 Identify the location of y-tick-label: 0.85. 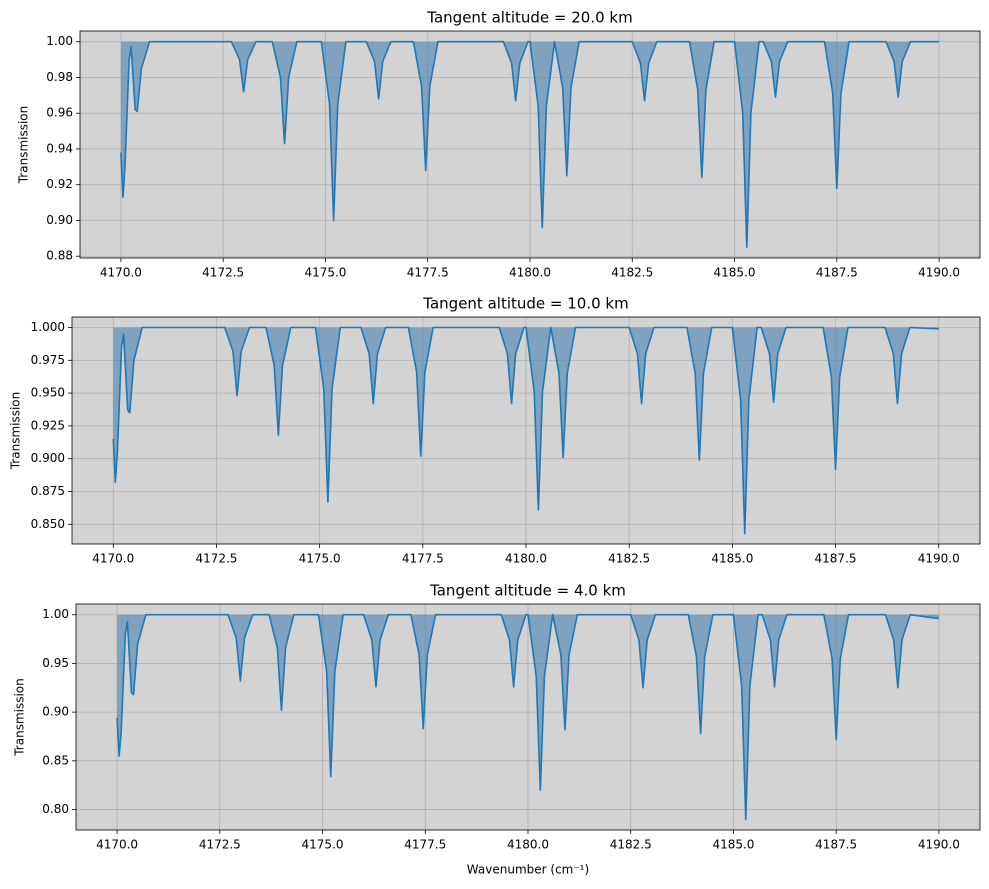
(55, 760).